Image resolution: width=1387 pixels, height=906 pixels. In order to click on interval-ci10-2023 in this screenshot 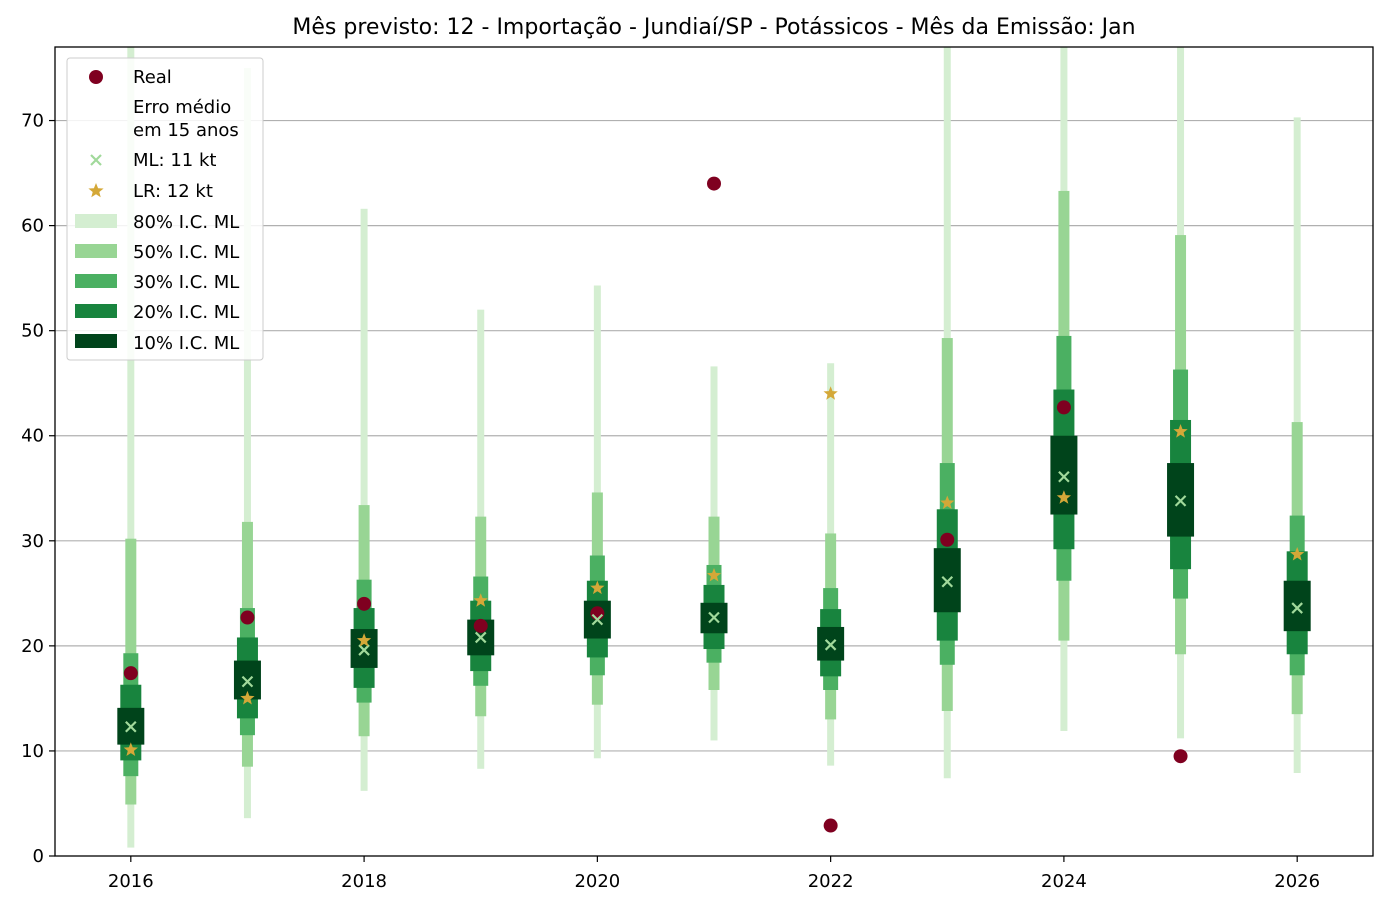, I will do `click(947, 580)`.